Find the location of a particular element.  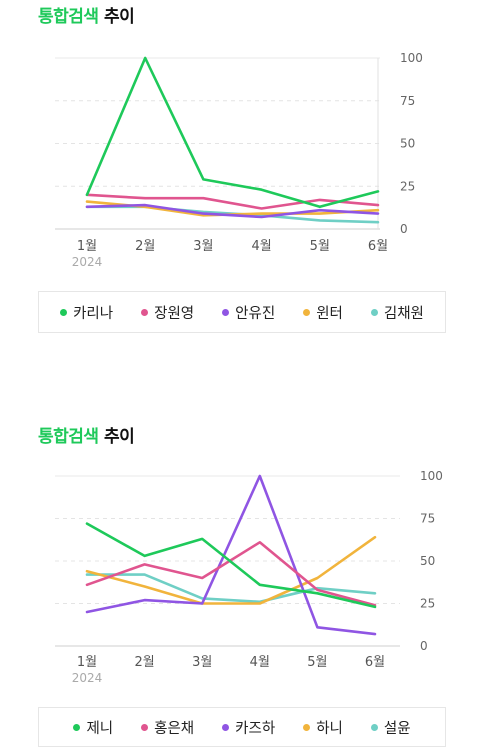

legend-item: 카리나 is located at coordinates (86, 312).